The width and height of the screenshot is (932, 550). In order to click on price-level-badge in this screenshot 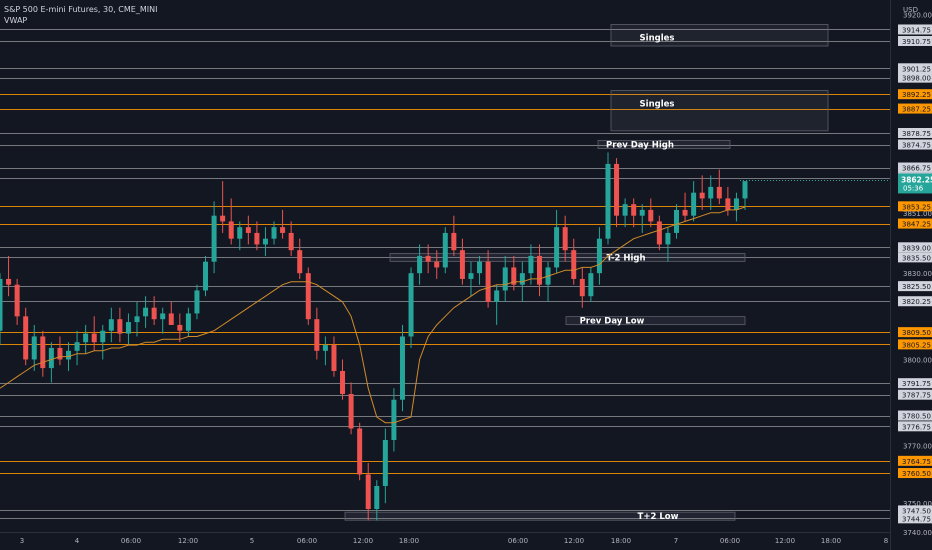, I will do `click(915, 301)`.